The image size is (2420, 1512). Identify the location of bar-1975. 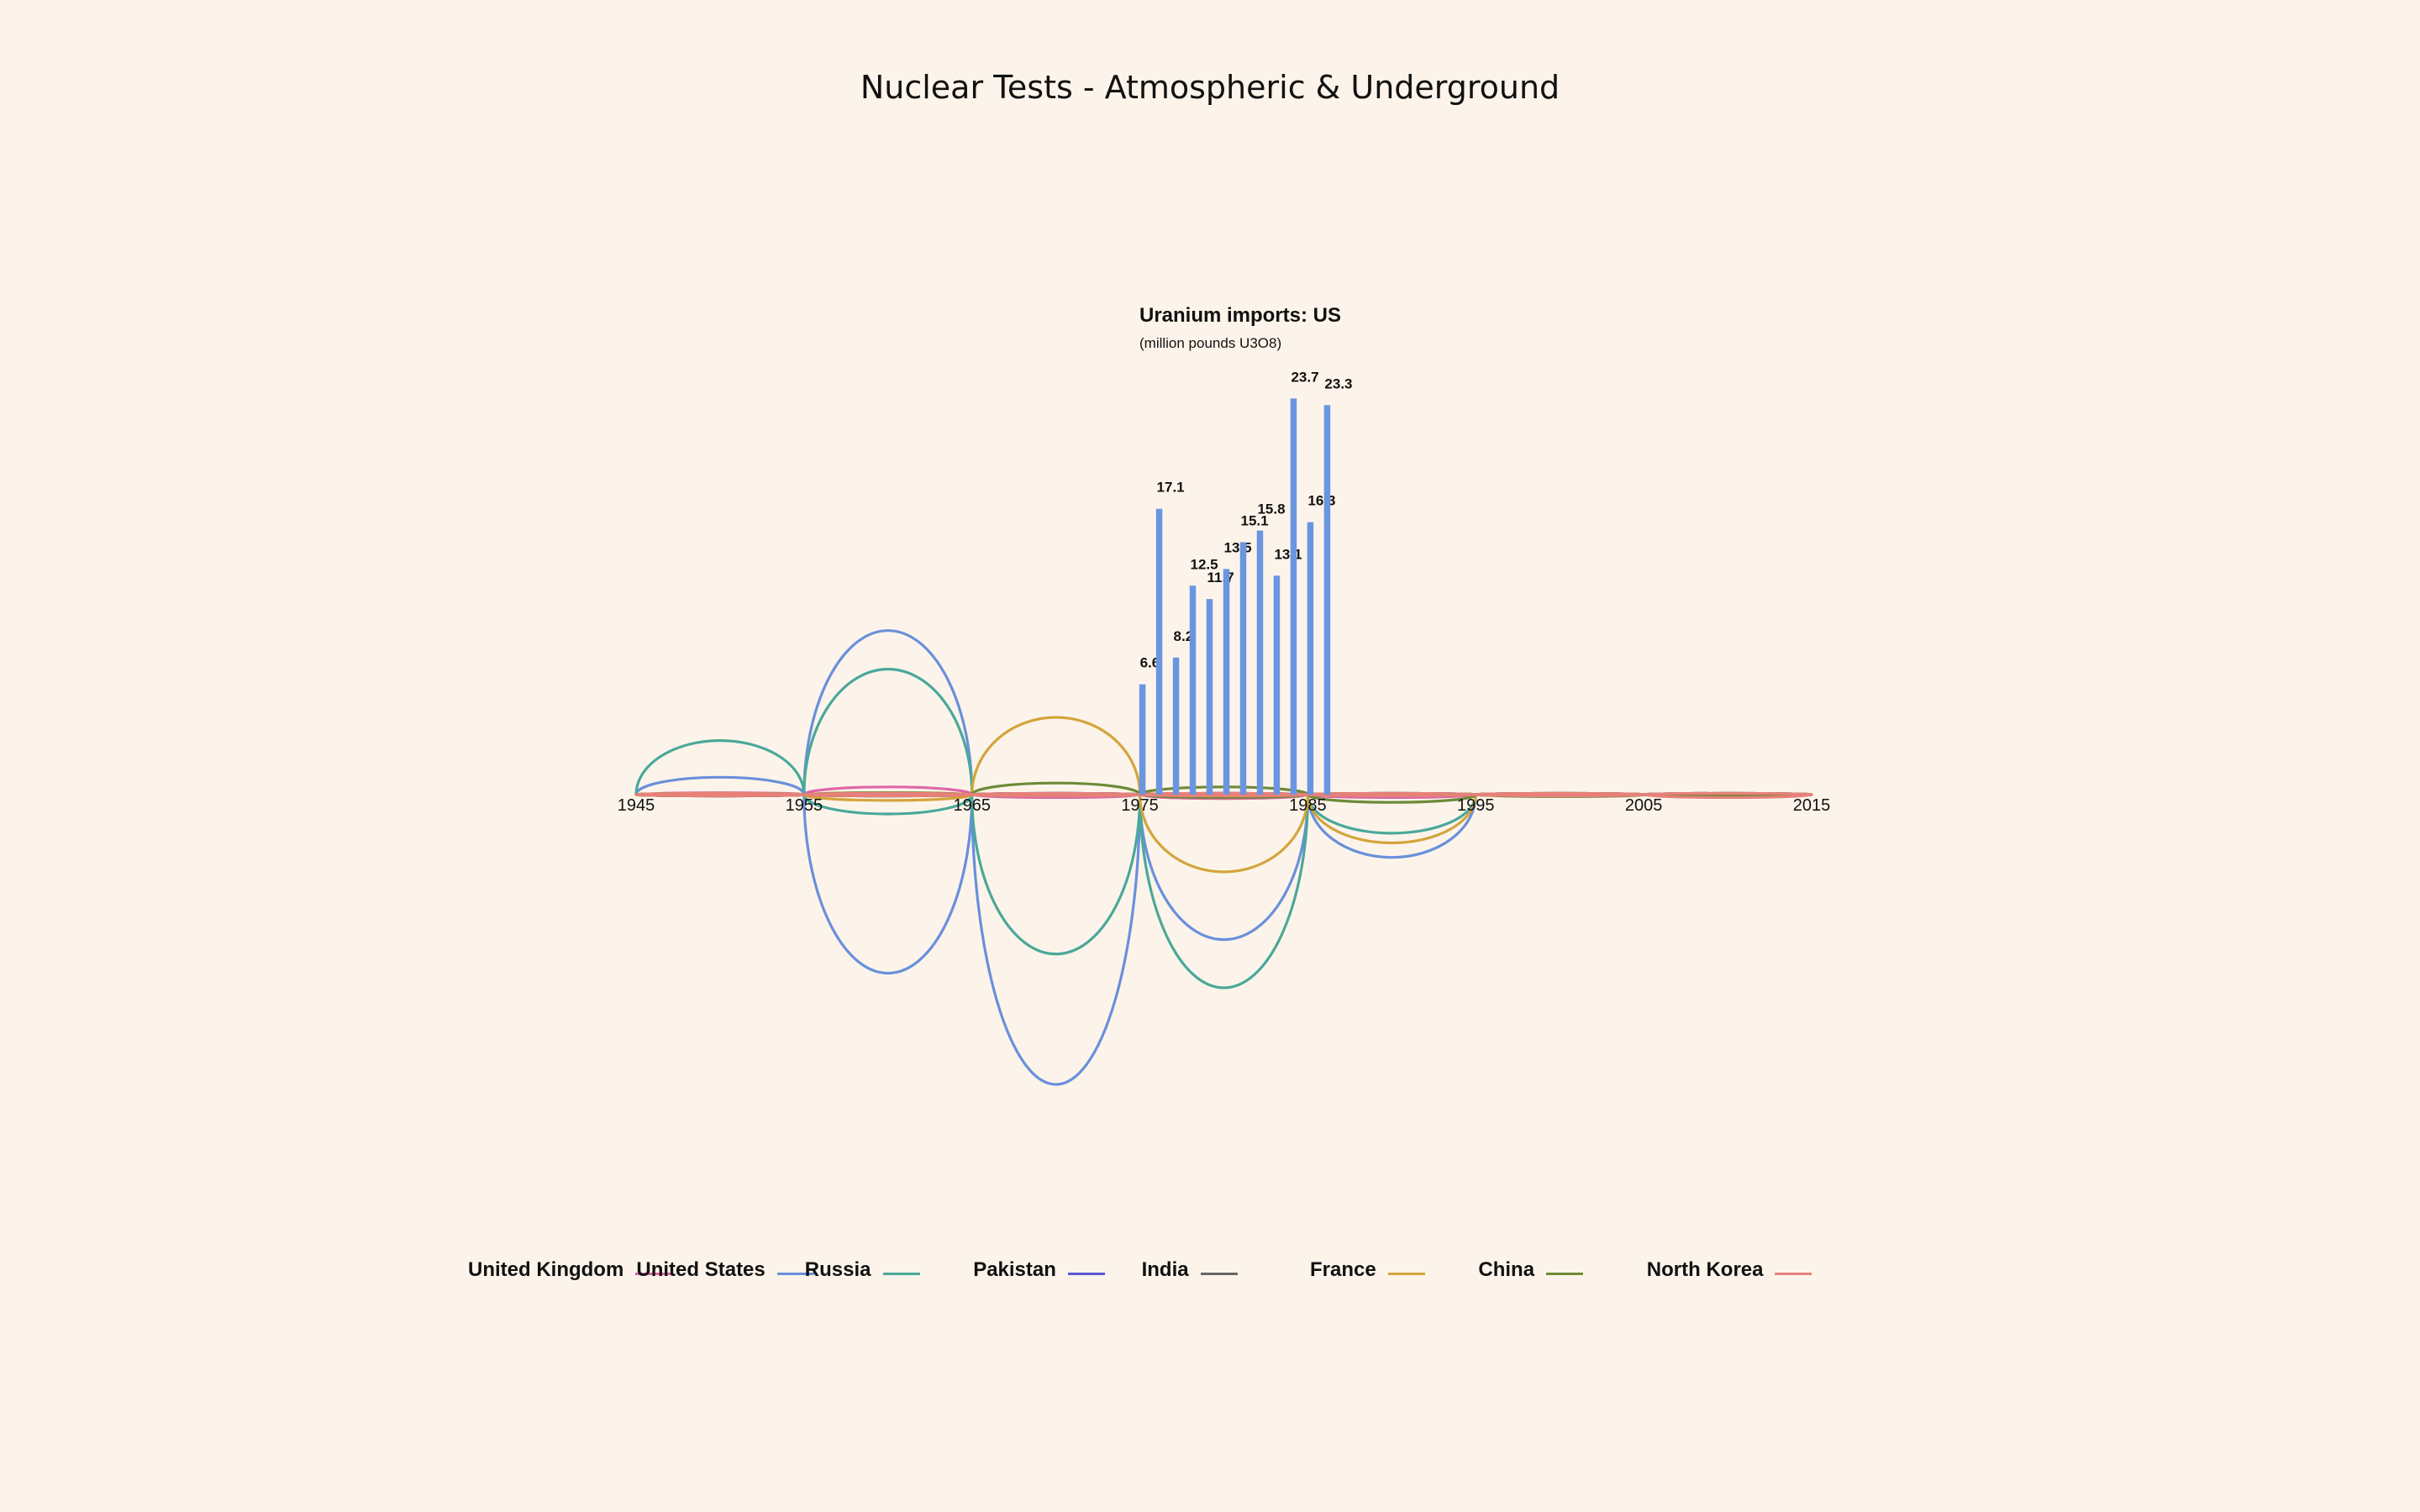
(1142, 739).